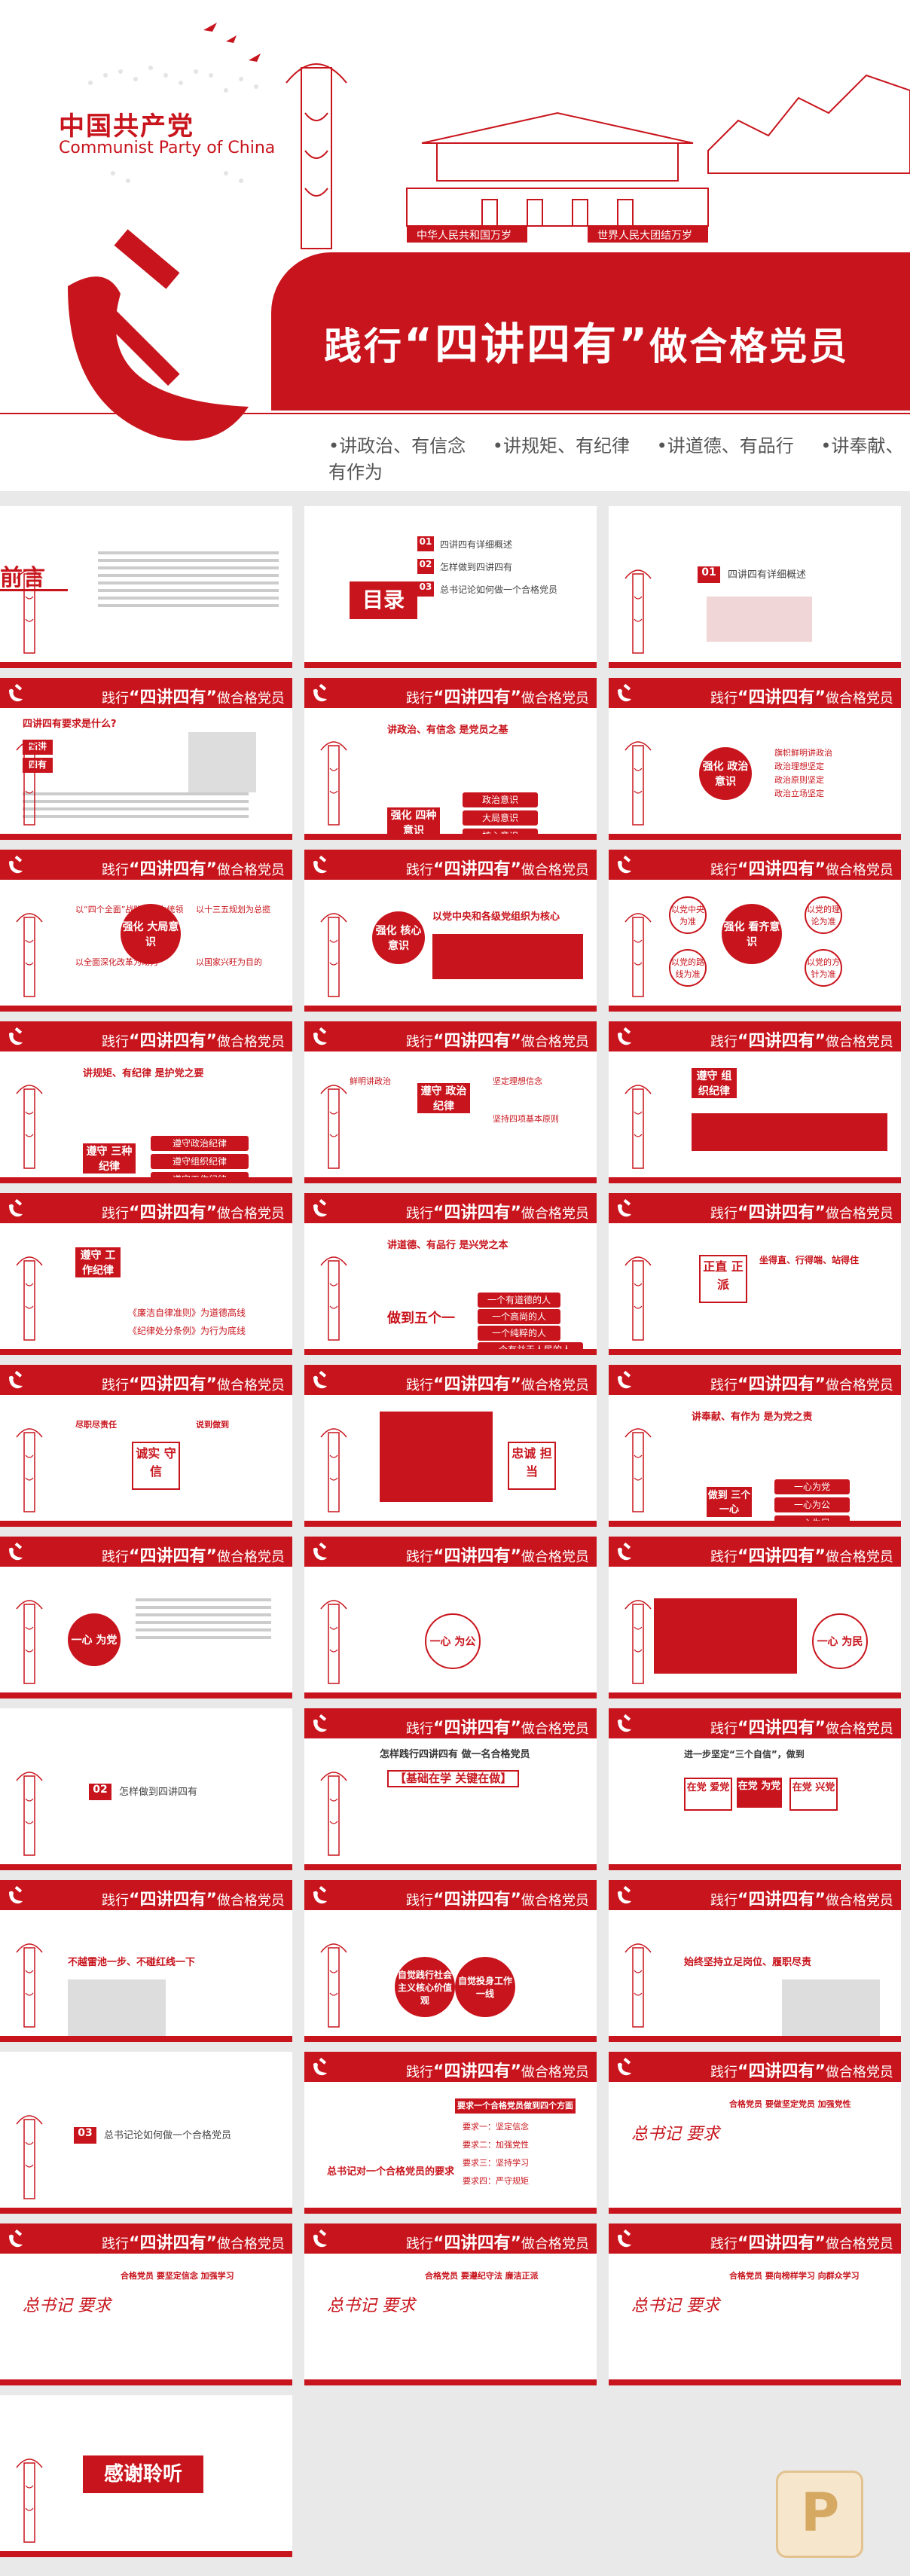 This screenshot has width=910, height=2576. What do you see at coordinates (755, 1274) in the screenshot?
I see `slide-15: 践行“四讲四有”做合格党员 正直 正派 坐得直、行得端、站得住` at bounding box center [755, 1274].